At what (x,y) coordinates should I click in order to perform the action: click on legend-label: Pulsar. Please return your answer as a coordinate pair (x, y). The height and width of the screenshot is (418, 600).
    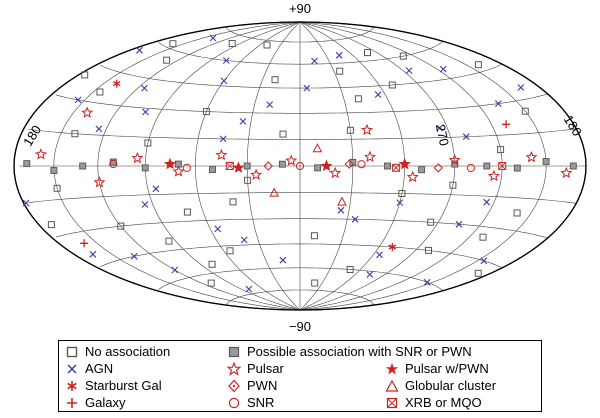
    Looking at the image, I should click on (265, 368).